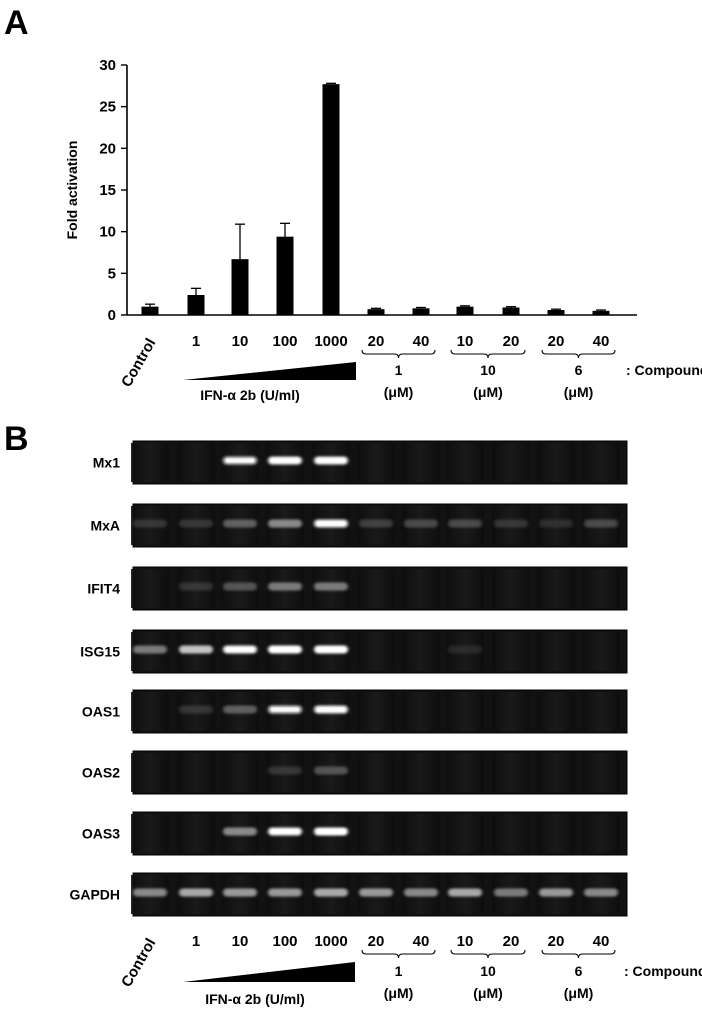 The height and width of the screenshot is (1013, 702). I want to click on gene-label: OAS1, so click(101, 712).